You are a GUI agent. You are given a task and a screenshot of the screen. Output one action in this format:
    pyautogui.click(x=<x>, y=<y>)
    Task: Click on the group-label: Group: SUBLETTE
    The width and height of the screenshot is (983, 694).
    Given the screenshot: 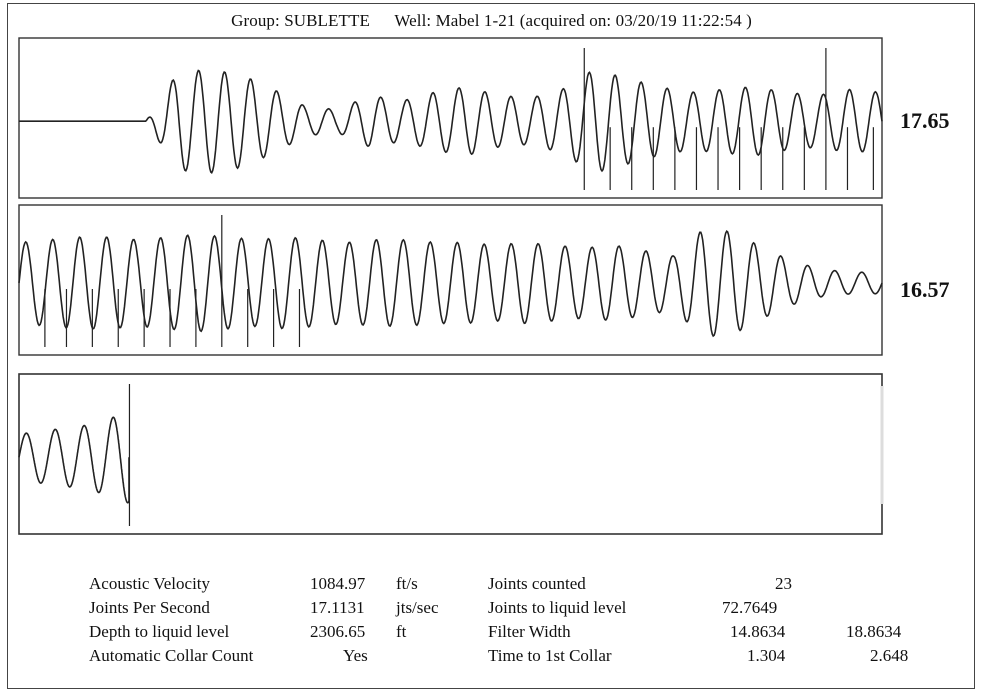 What is the action you would take?
    pyautogui.click(x=300, y=20)
    